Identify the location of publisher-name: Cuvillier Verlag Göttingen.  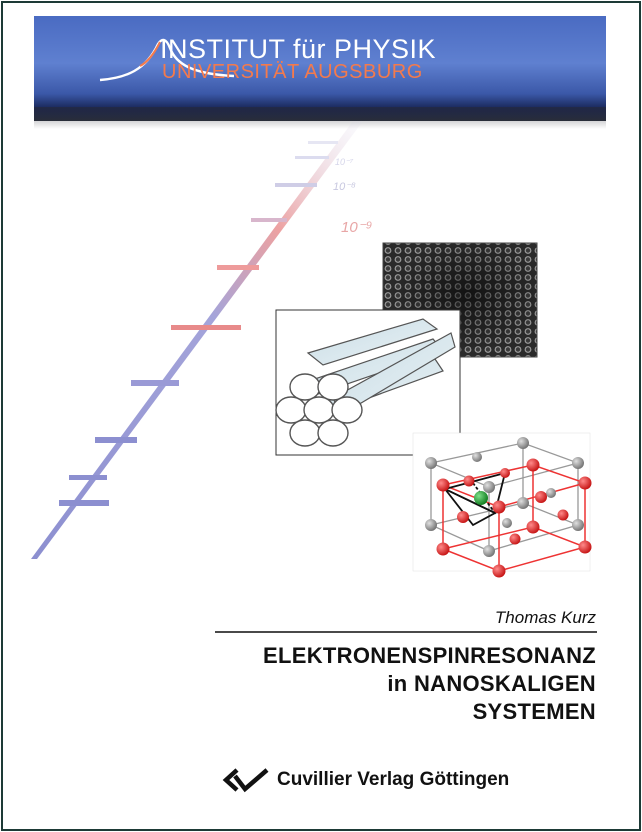
(393, 779).